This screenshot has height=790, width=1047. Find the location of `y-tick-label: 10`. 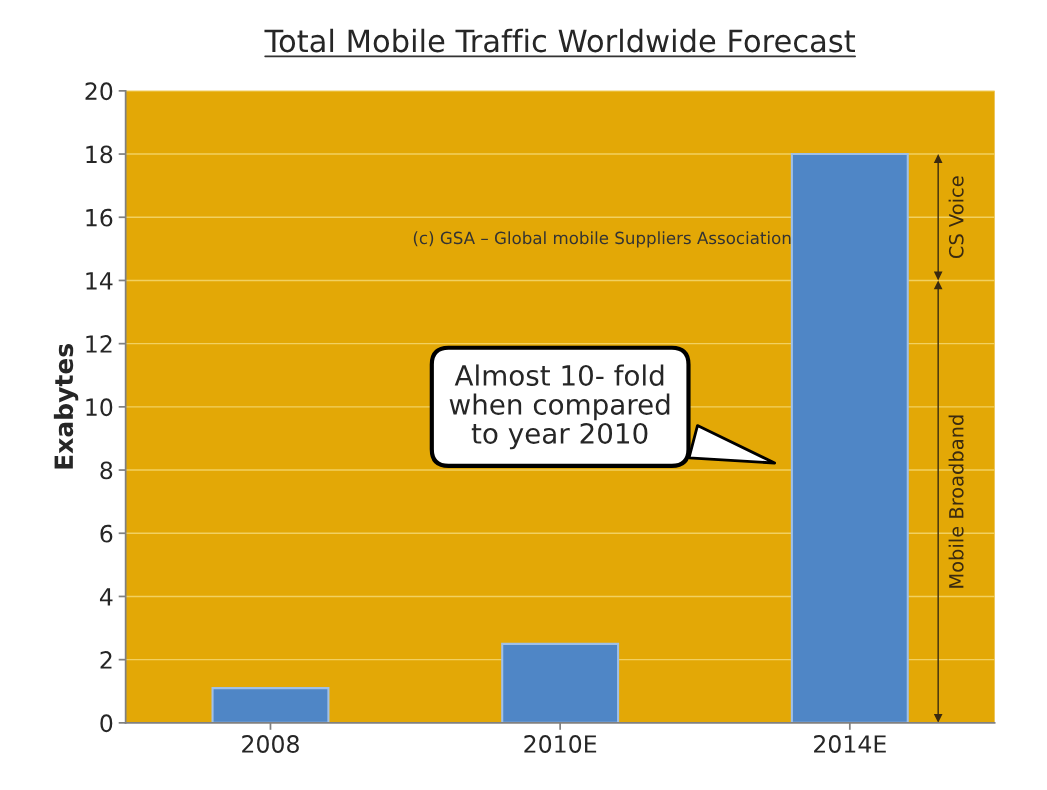

y-tick-label: 10 is located at coordinates (99, 407).